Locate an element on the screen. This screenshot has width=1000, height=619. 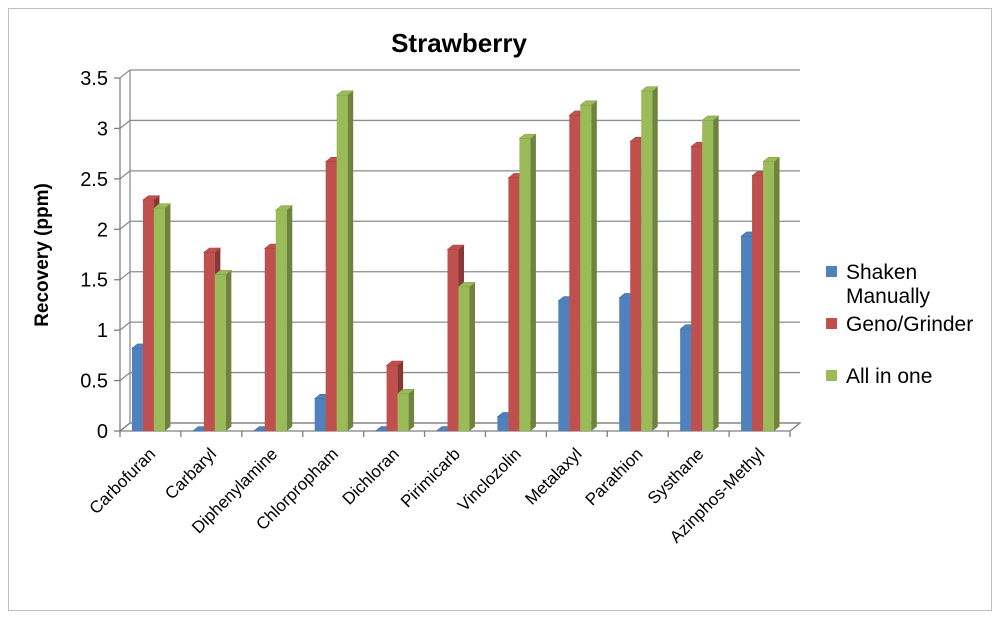
x-tick-label: Systhane is located at coordinates (676, 476).